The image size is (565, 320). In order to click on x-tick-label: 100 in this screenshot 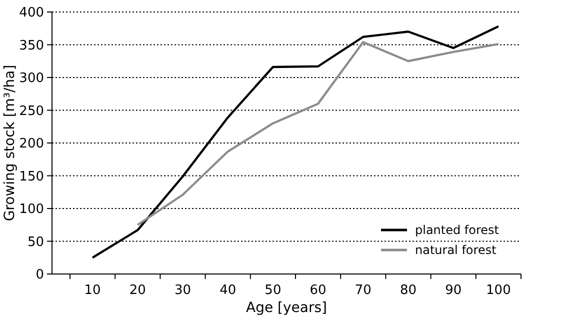, I will do `click(498, 290)`.